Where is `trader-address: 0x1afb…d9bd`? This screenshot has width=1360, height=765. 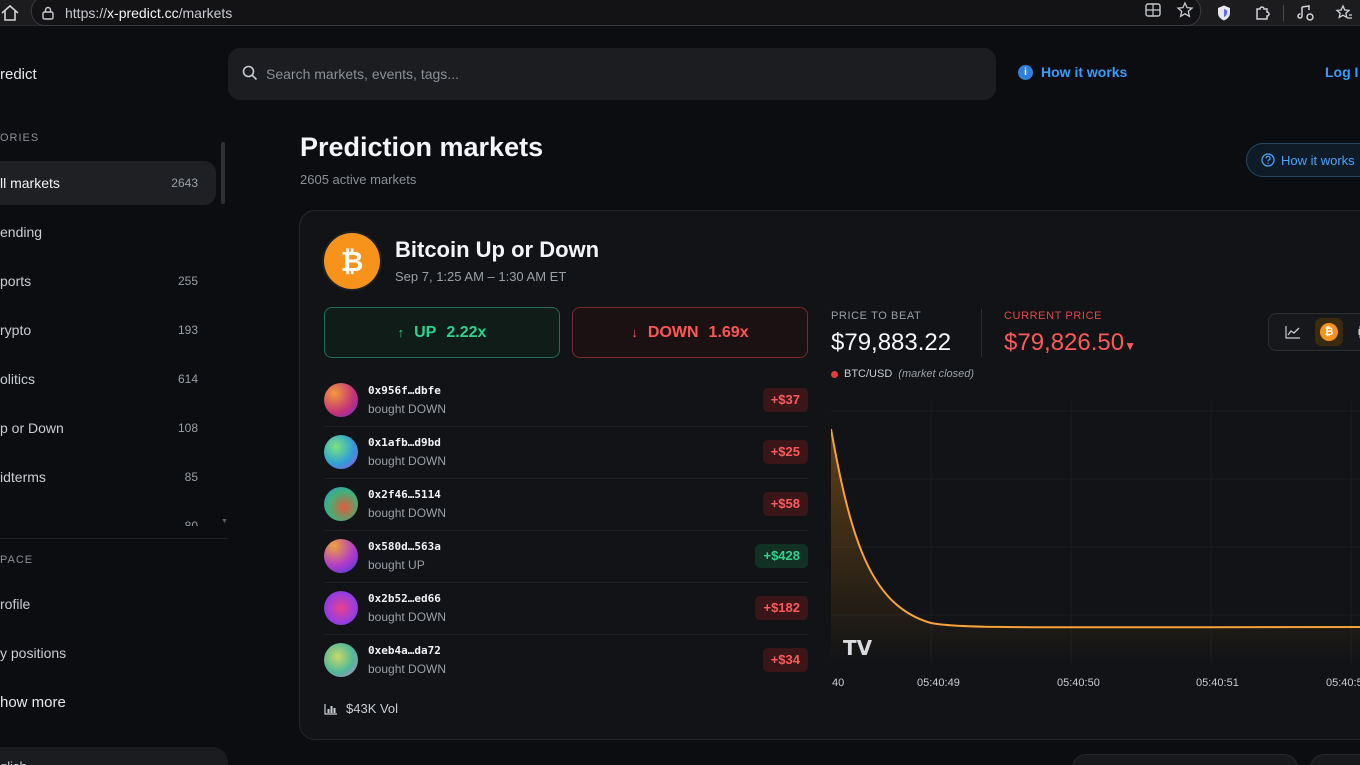 trader-address: 0x1afb…d9bd is located at coordinates (404, 442).